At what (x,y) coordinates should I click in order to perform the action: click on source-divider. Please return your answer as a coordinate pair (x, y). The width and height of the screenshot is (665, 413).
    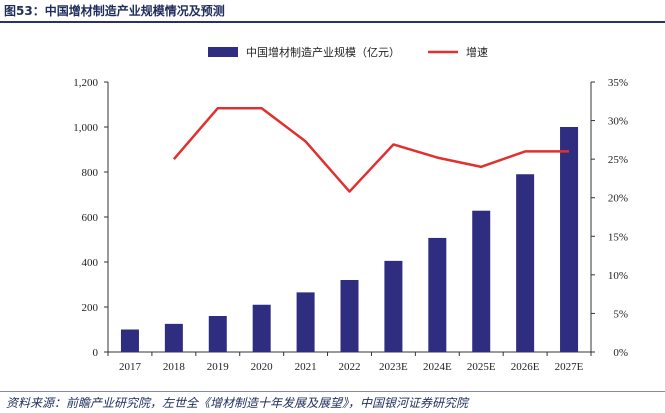
    Looking at the image, I should click on (332, 391).